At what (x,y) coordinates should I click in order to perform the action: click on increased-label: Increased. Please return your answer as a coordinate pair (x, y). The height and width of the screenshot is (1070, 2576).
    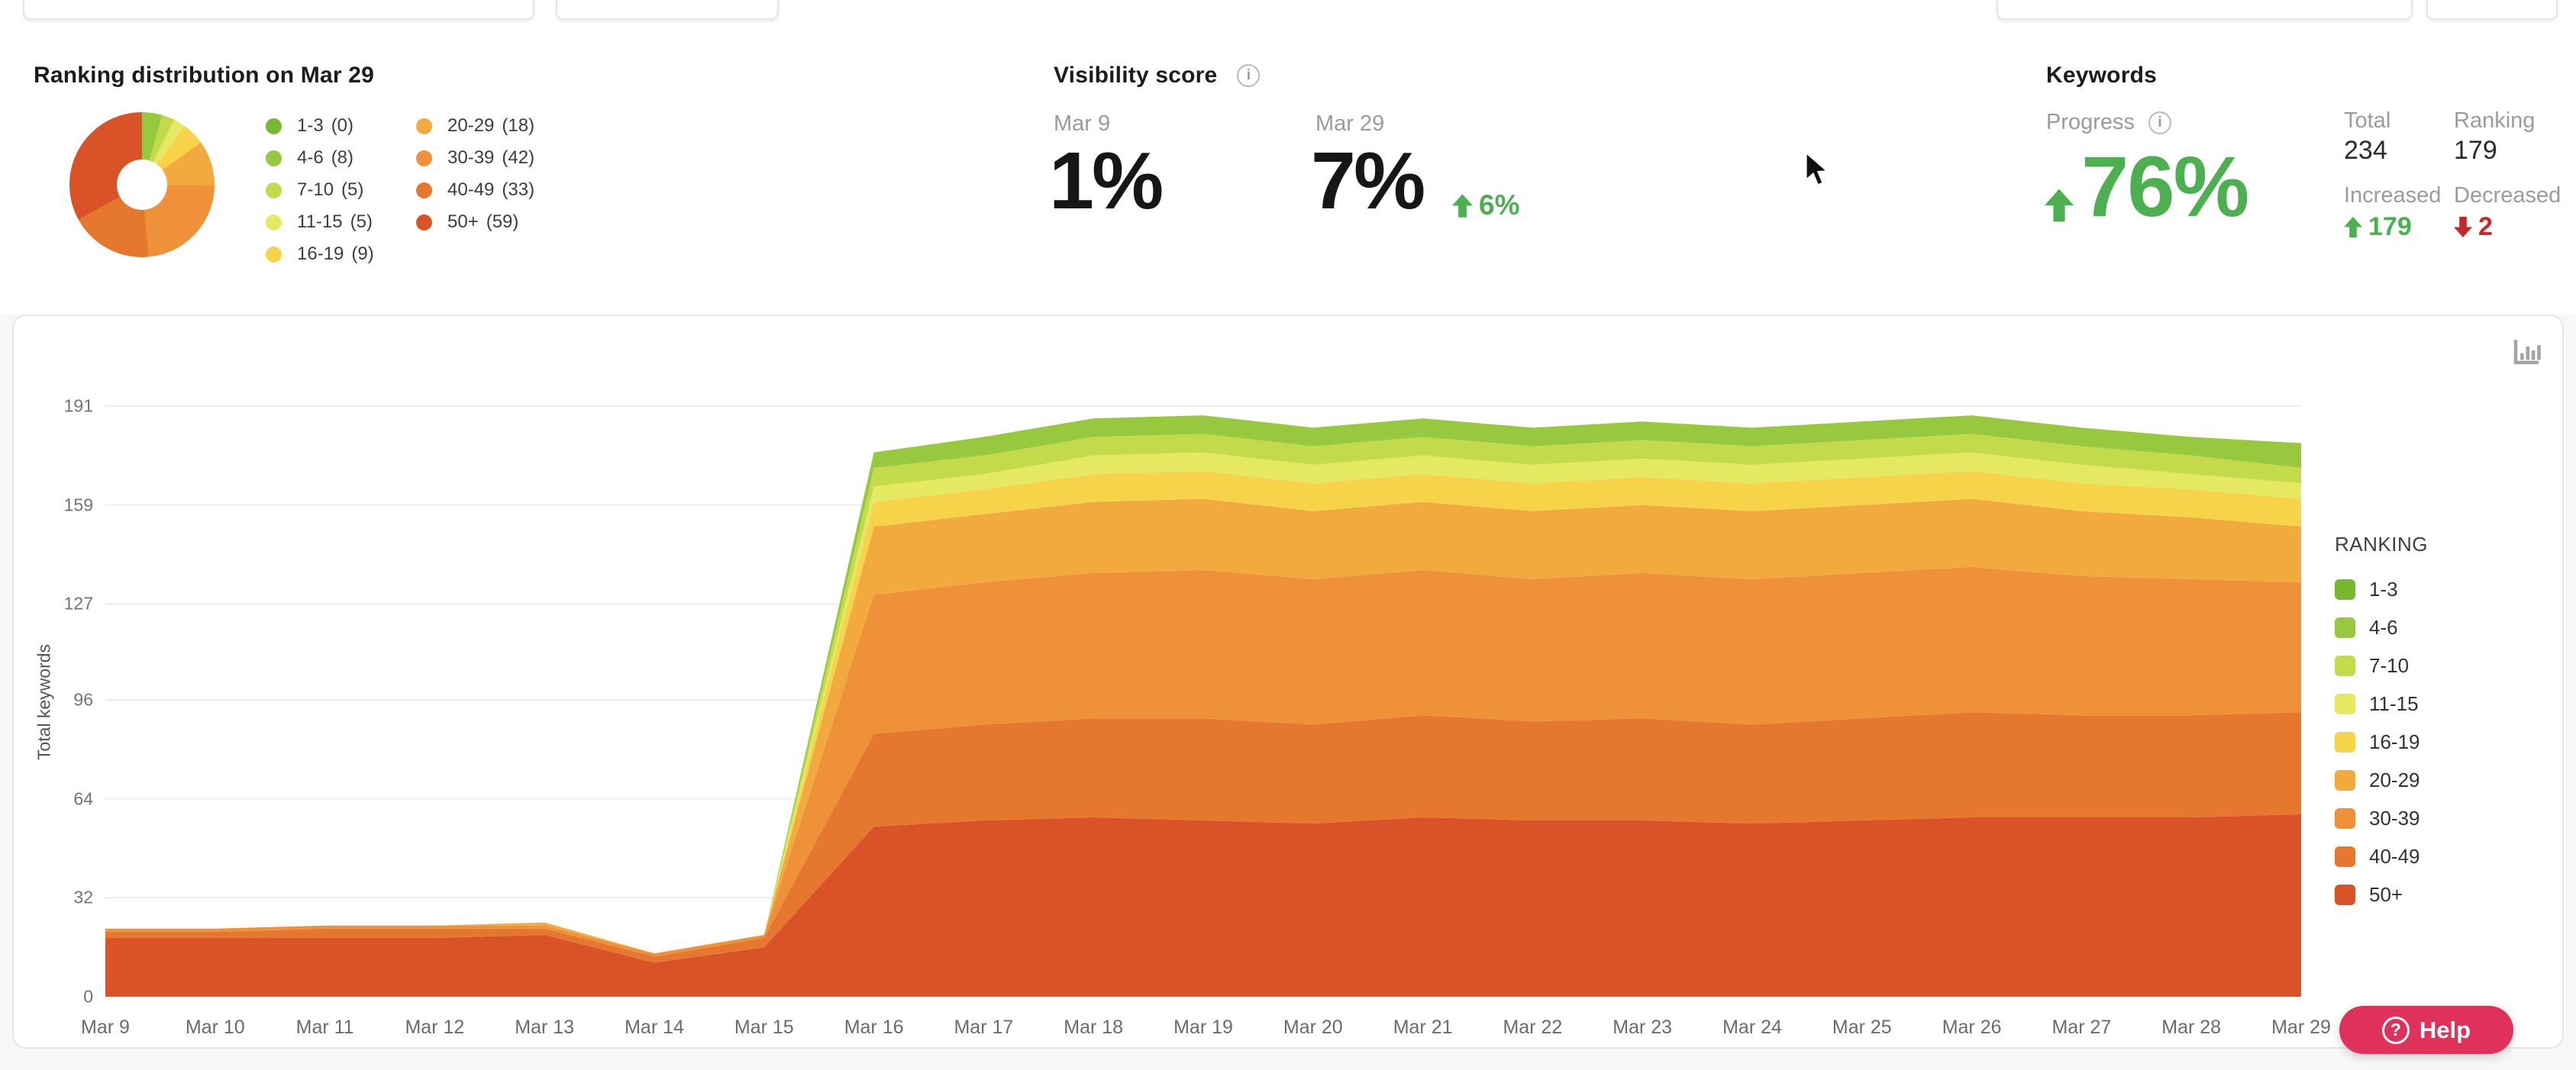
    Looking at the image, I should click on (2393, 195).